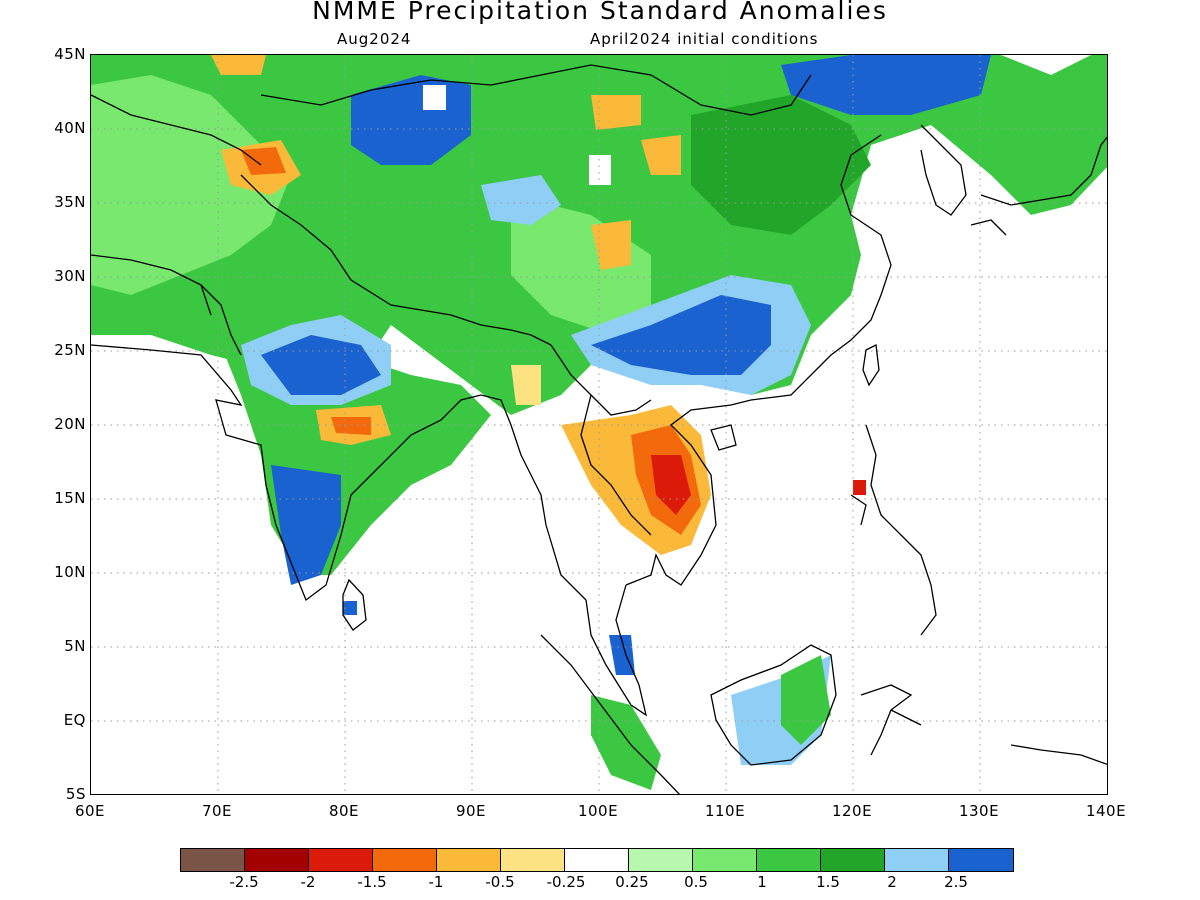 This screenshot has height=900, width=1200. Describe the element at coordinates (632, 882) in the screenshot. I see `colorbar-label-7: 0.25` at that location.